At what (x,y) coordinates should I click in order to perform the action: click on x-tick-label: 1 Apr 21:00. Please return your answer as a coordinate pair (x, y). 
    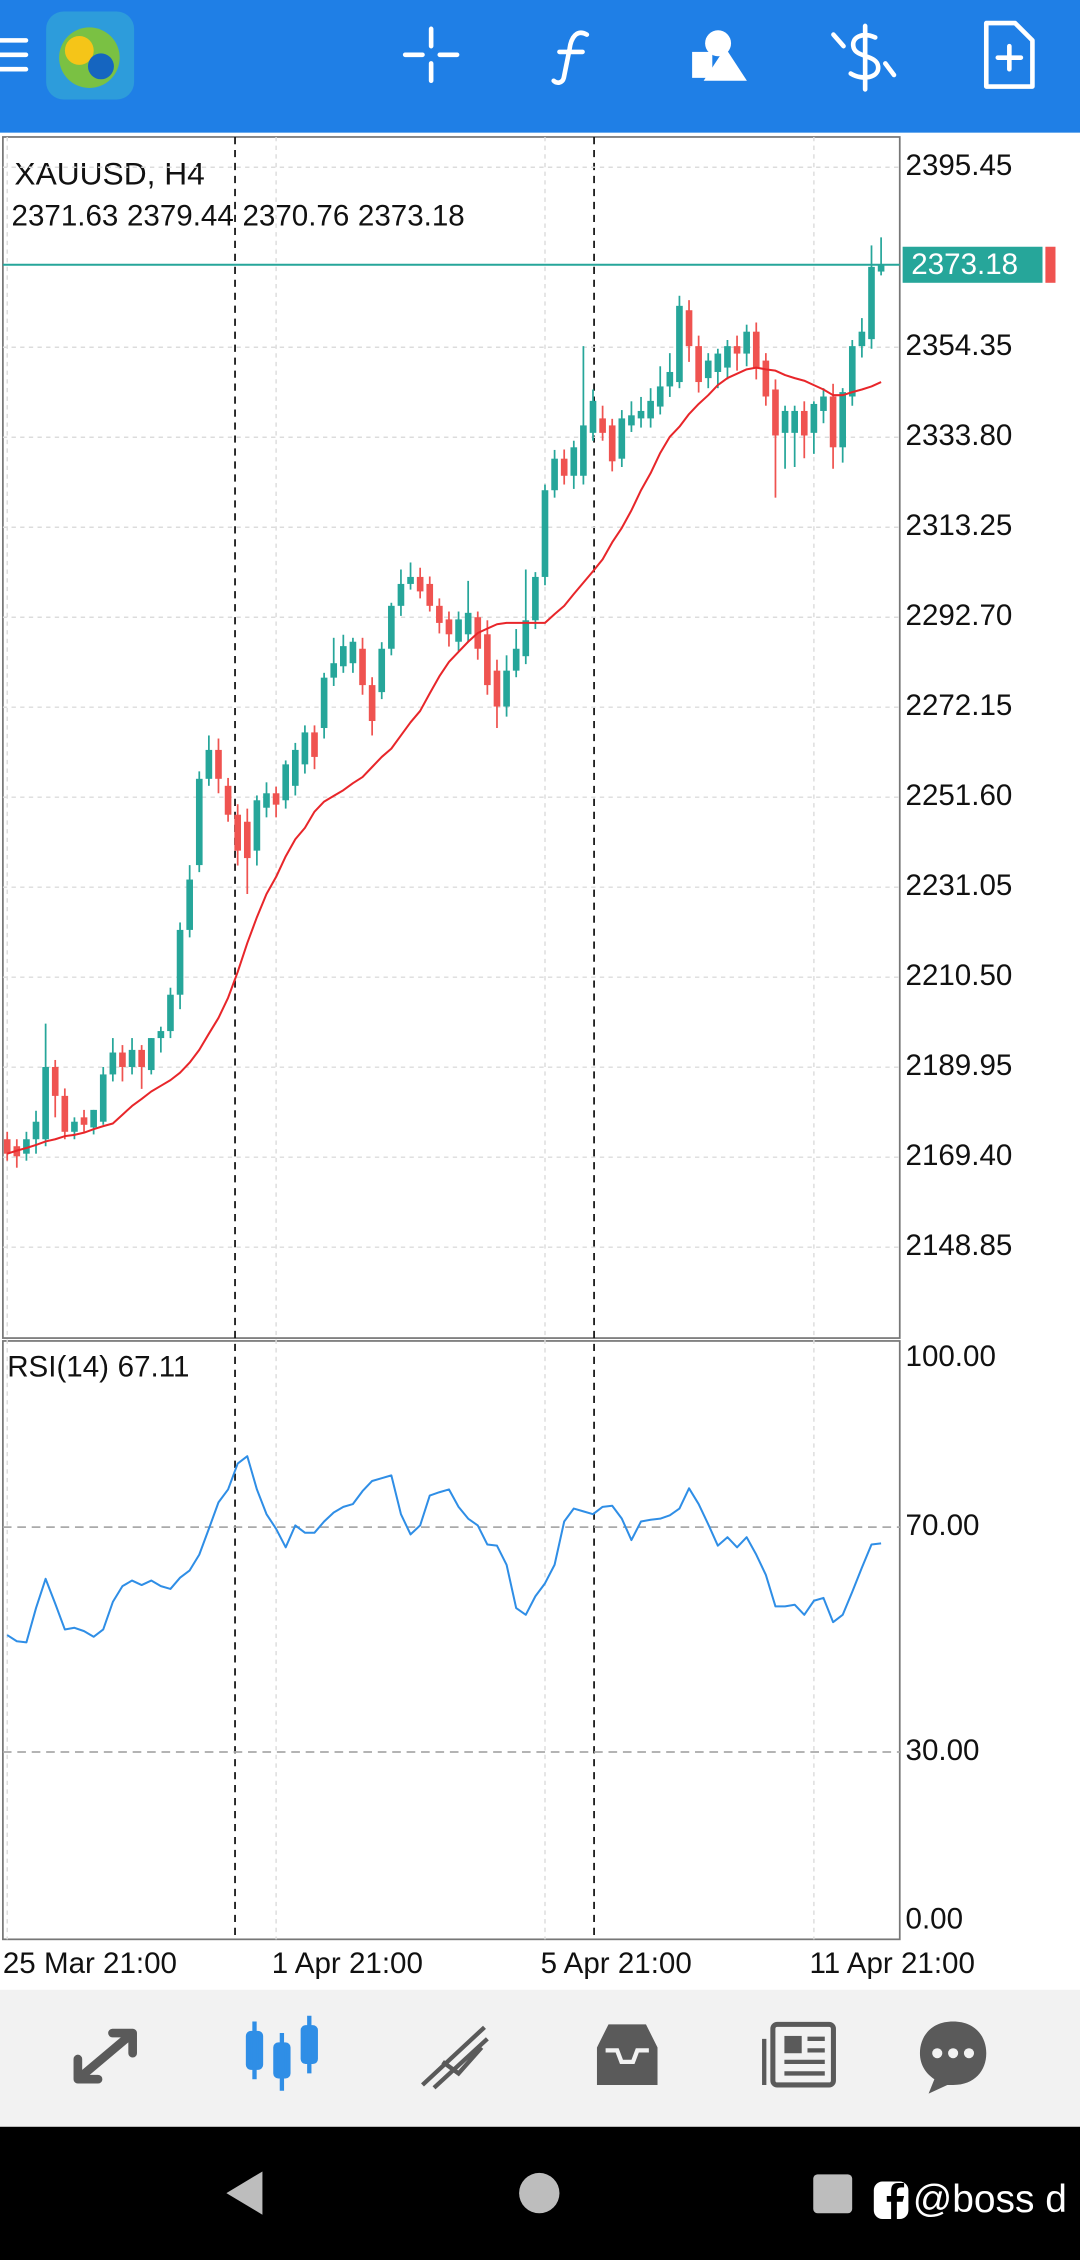
    Looking at the image, I should click on (347, 1963).